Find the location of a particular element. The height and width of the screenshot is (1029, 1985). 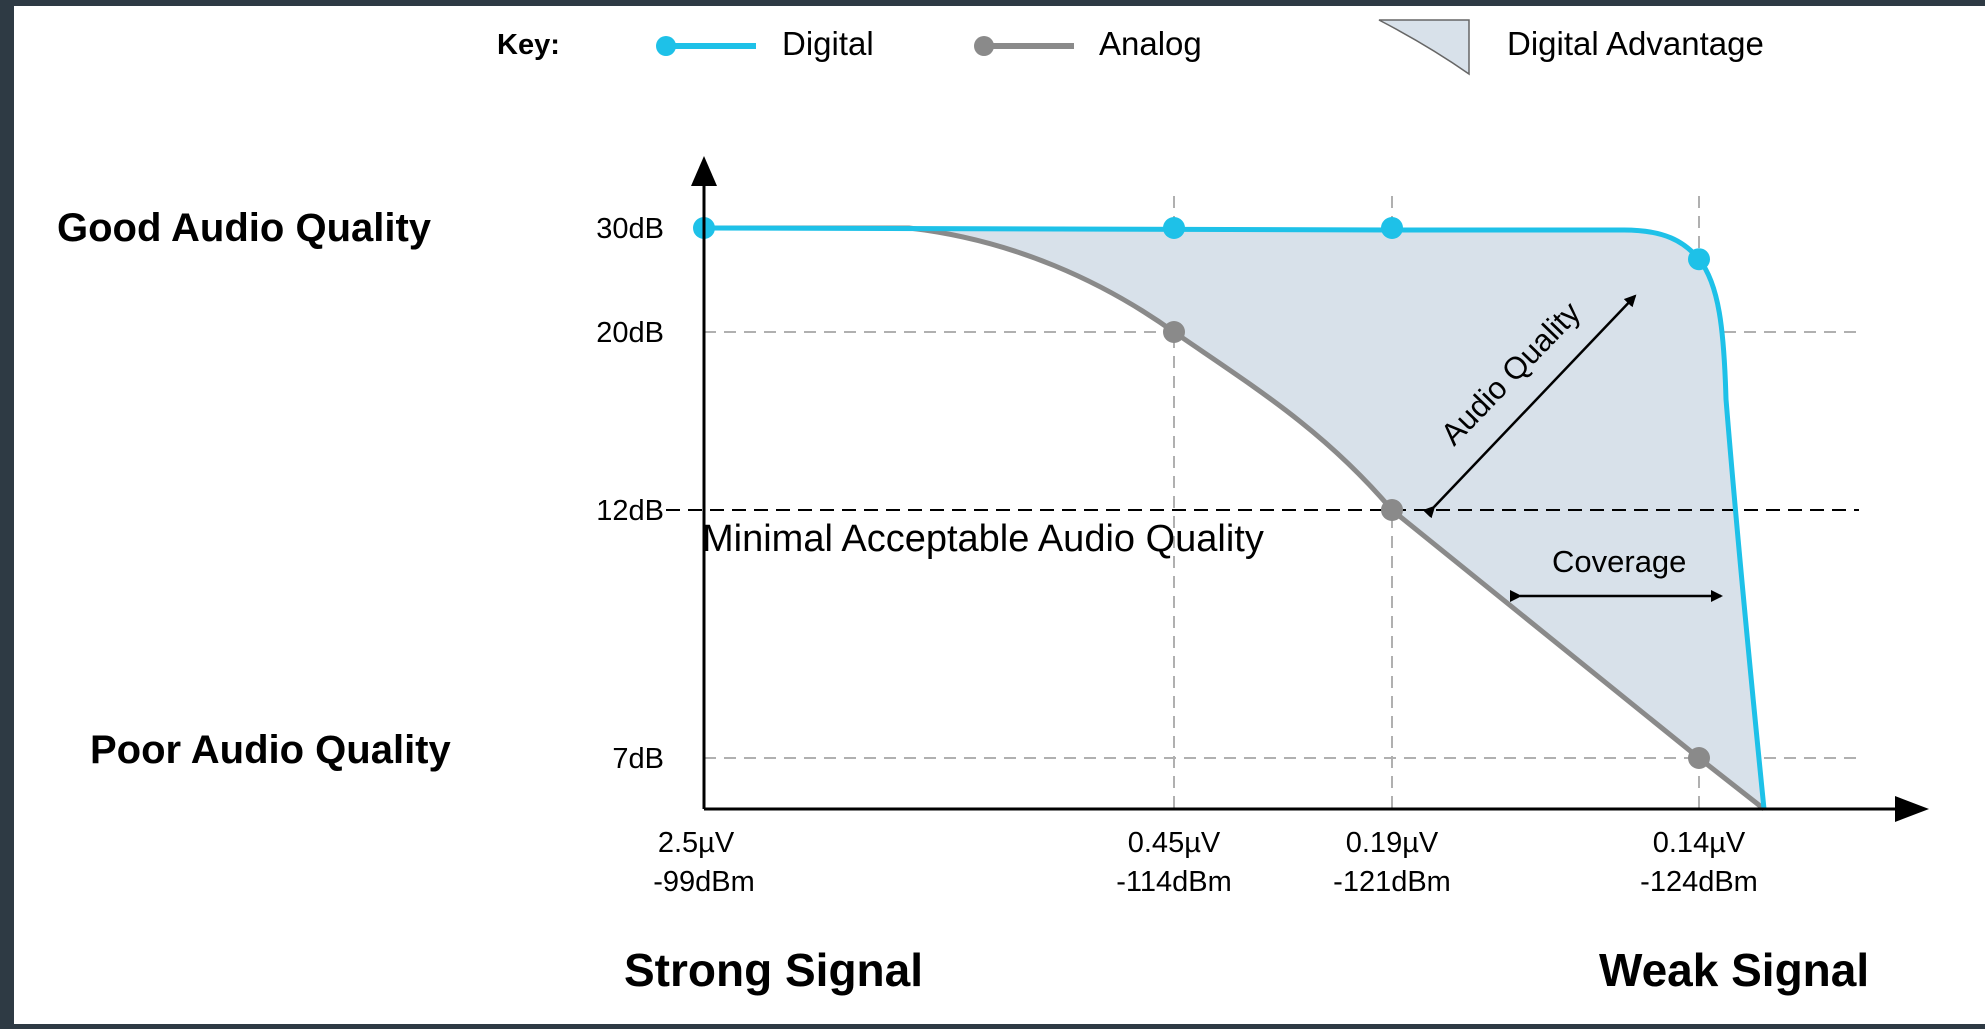

y-tick-label: 20dB is located at coordinates (630, 333).